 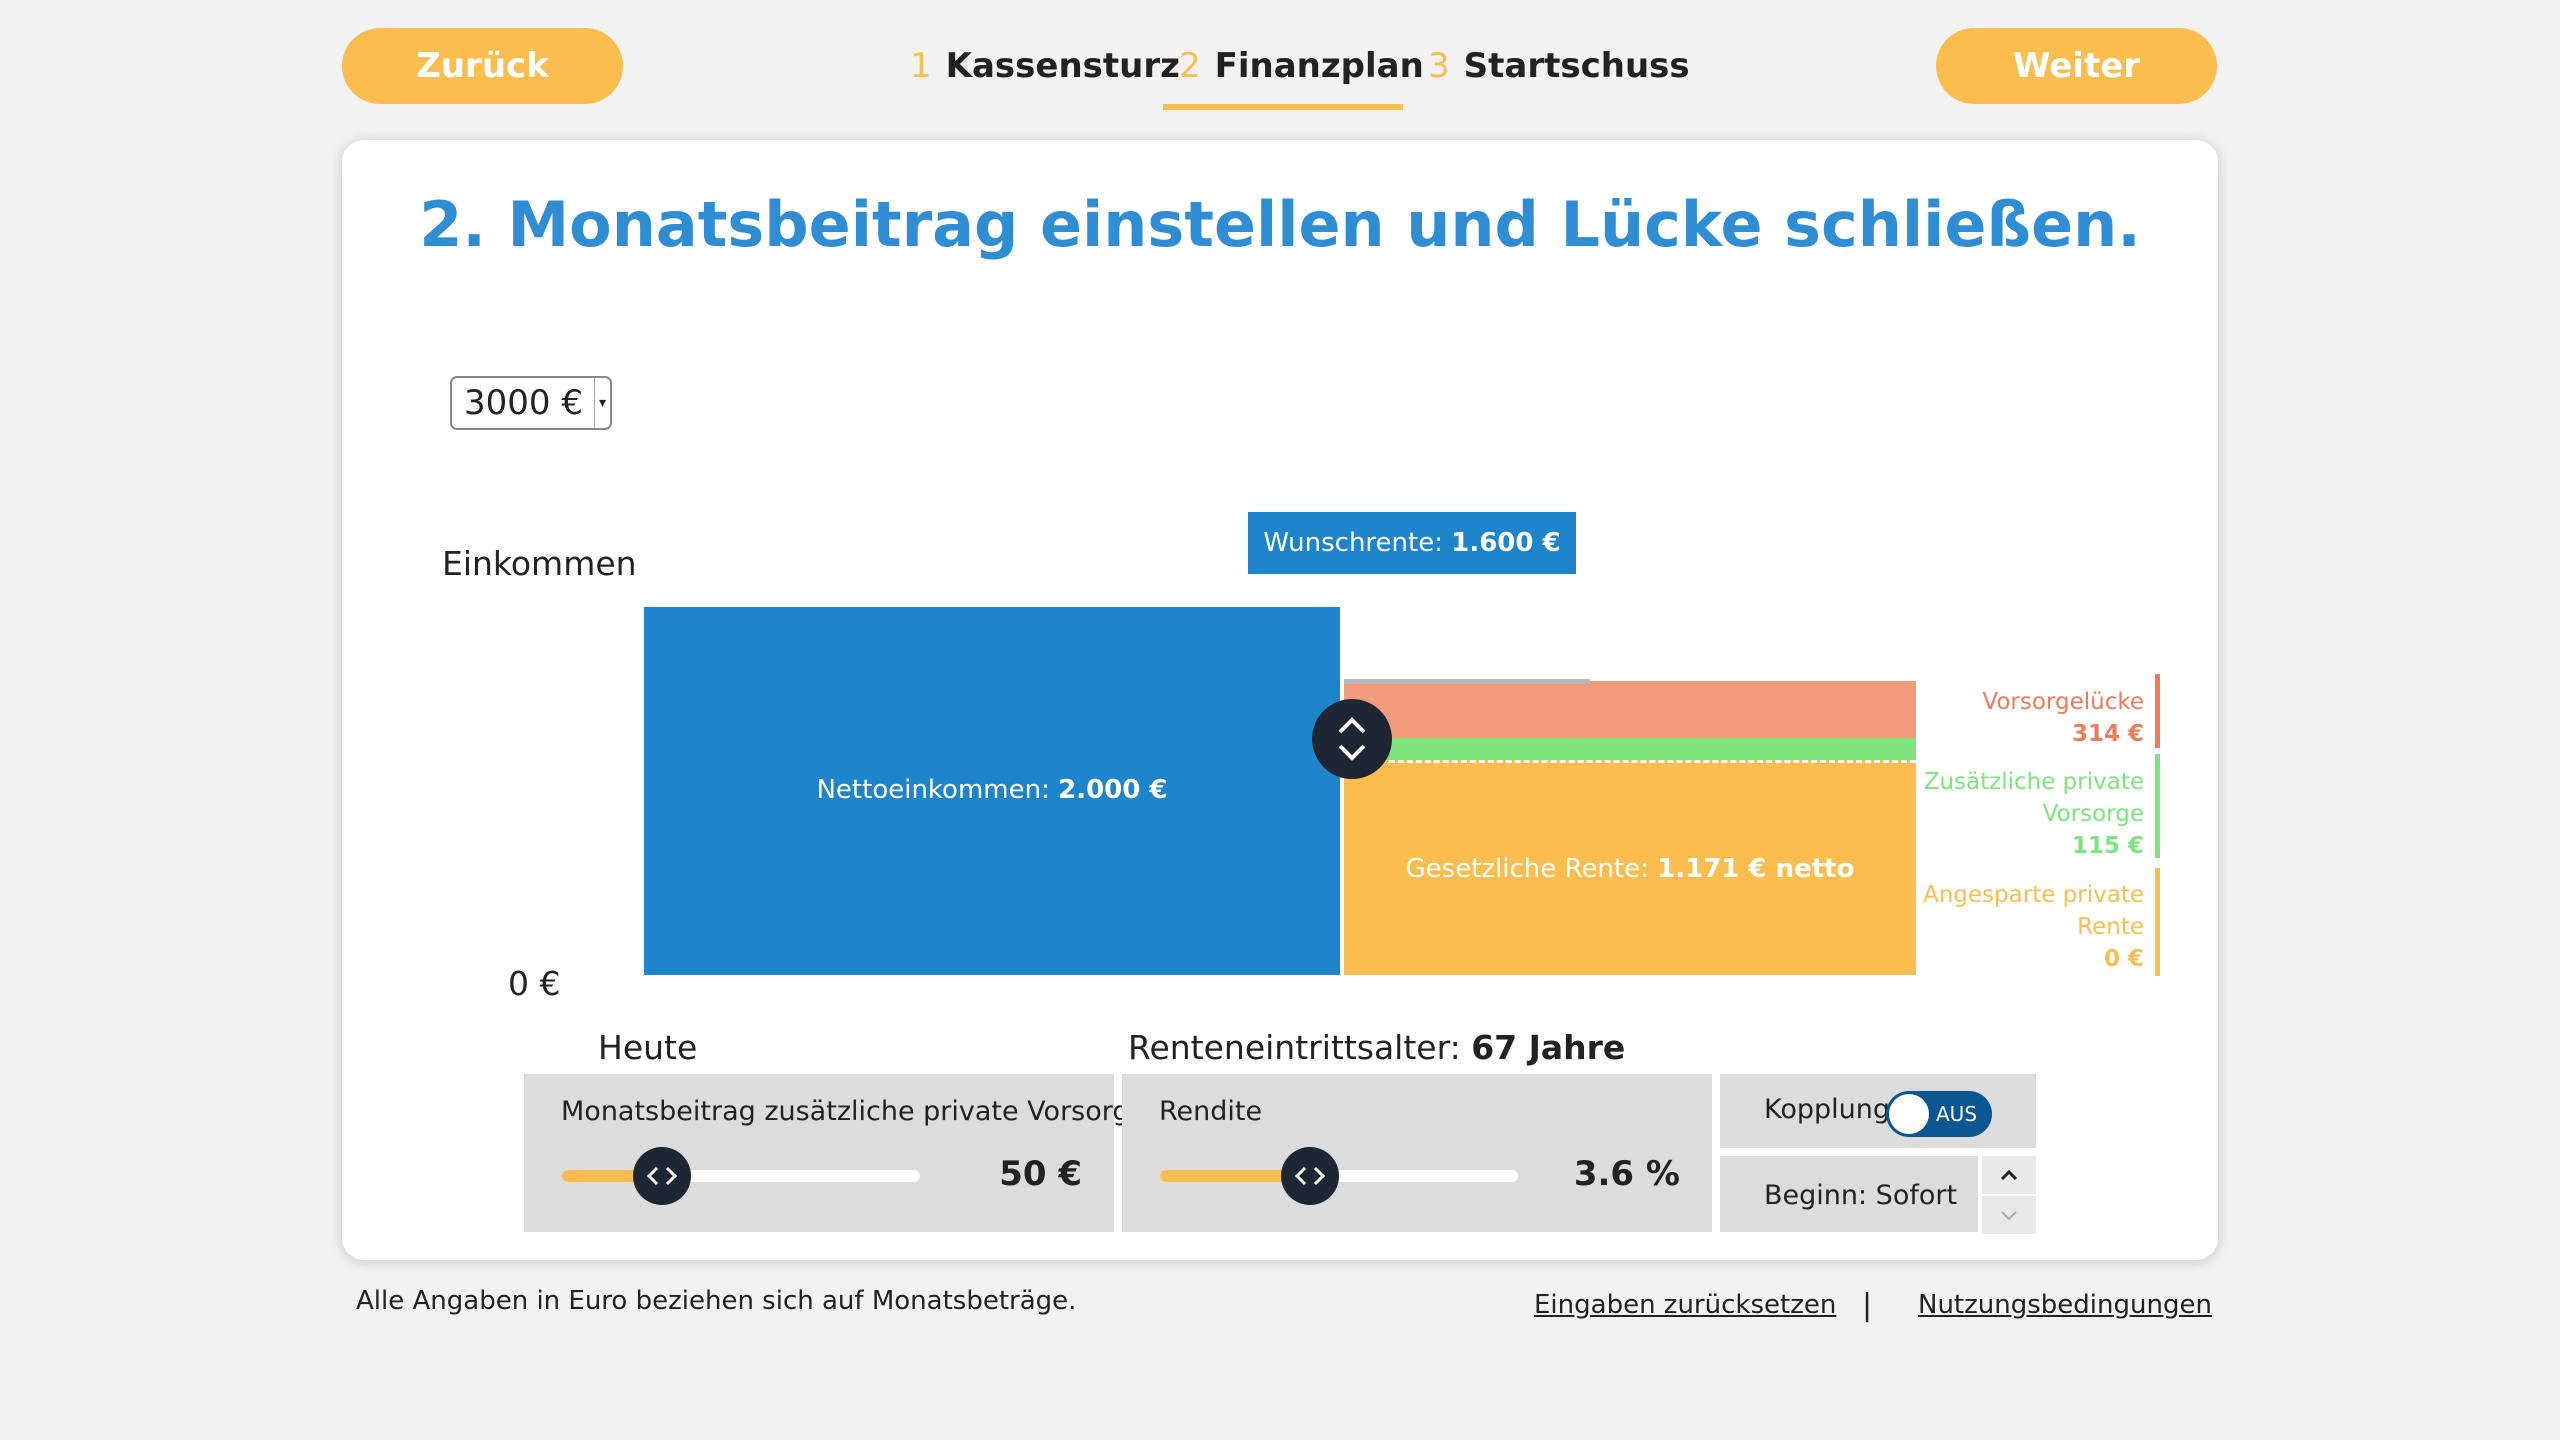 I want to click on retirement-segment-zusätzliche-private-vorsorge, so click(x=1630, y=749).